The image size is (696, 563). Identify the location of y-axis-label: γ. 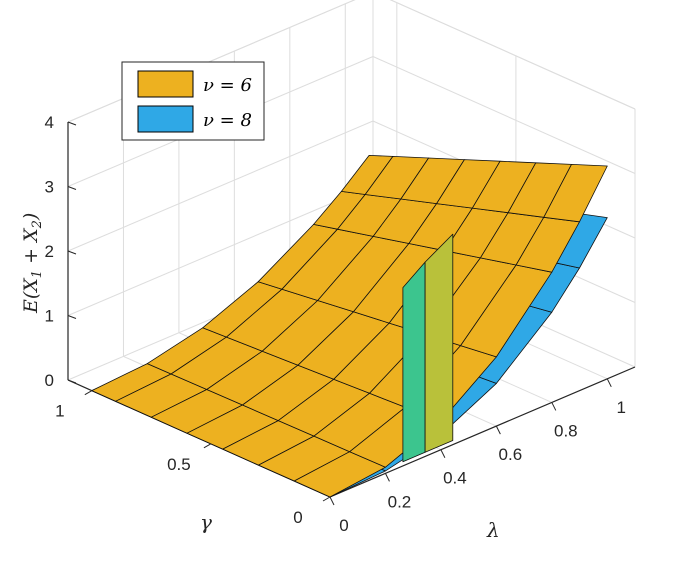
(206, 522).